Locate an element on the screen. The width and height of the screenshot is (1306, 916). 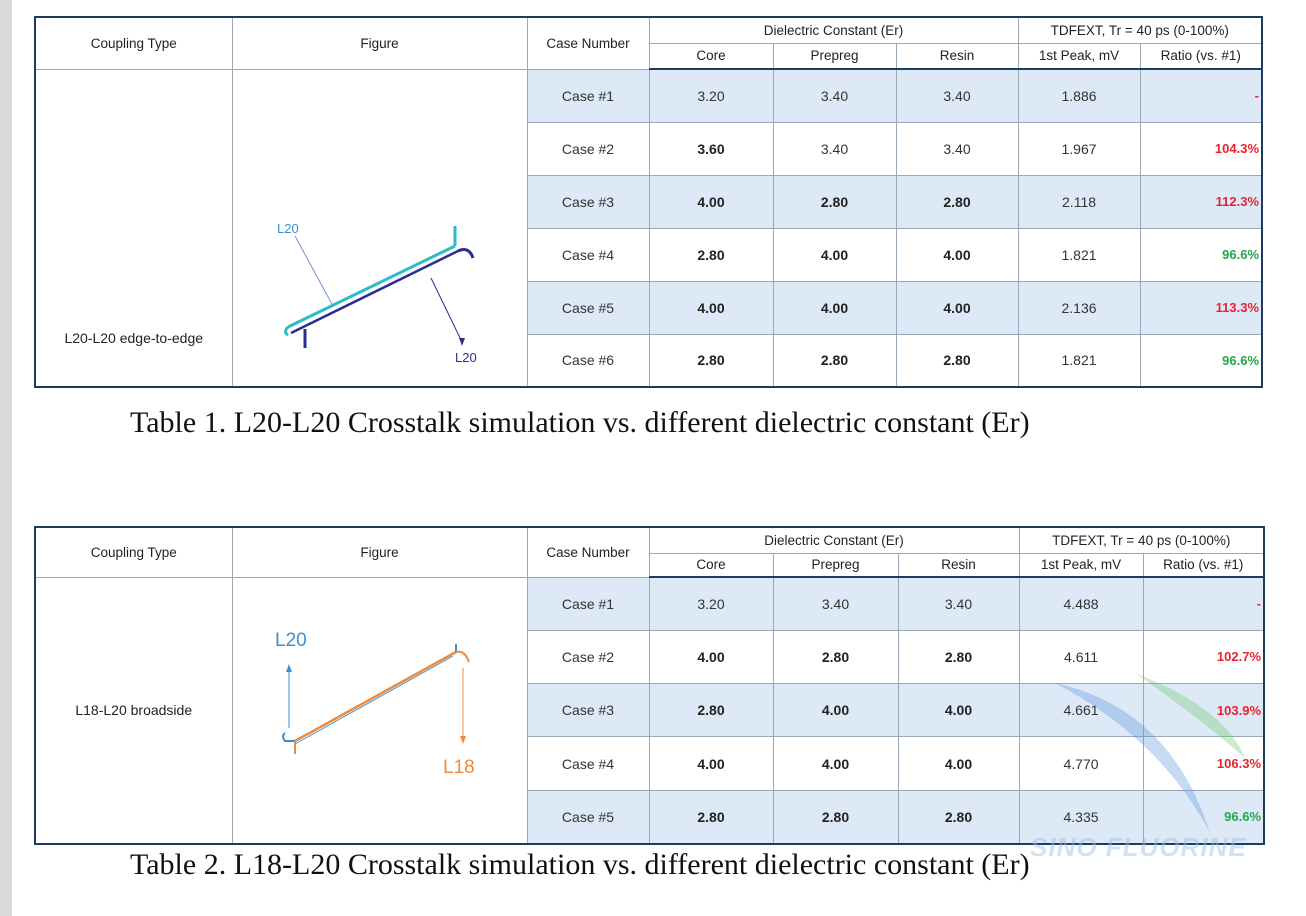
page-left-edge is located at coordinates (6, 458).